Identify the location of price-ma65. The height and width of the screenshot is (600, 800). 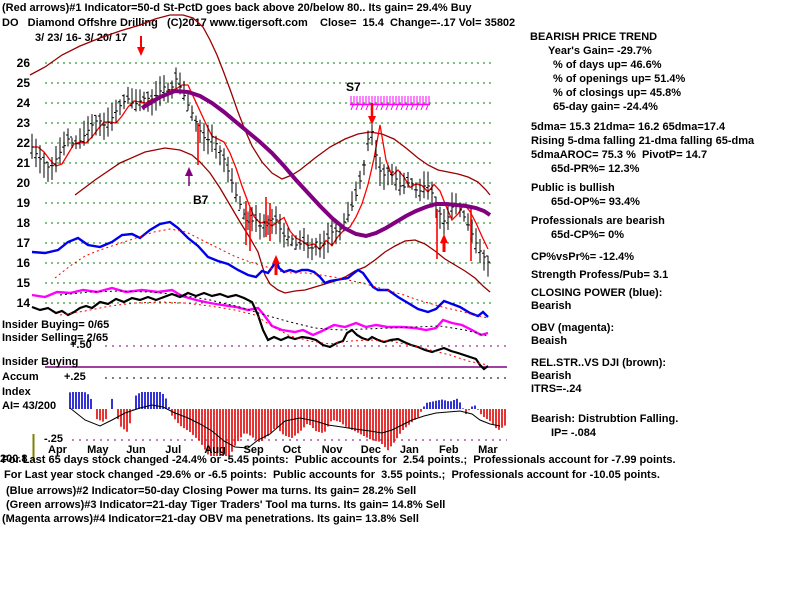
(316, 163).